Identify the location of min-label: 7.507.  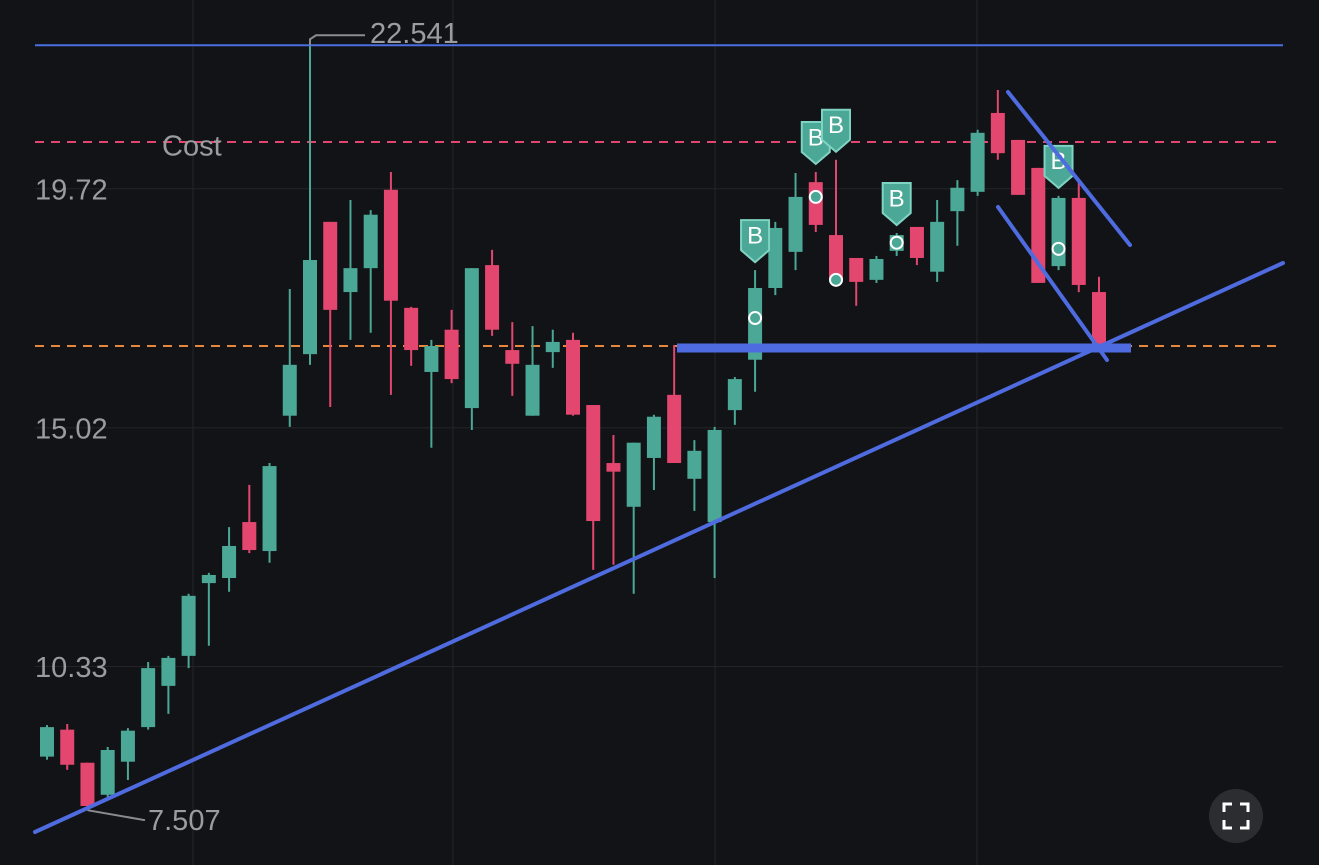
(184, 821).